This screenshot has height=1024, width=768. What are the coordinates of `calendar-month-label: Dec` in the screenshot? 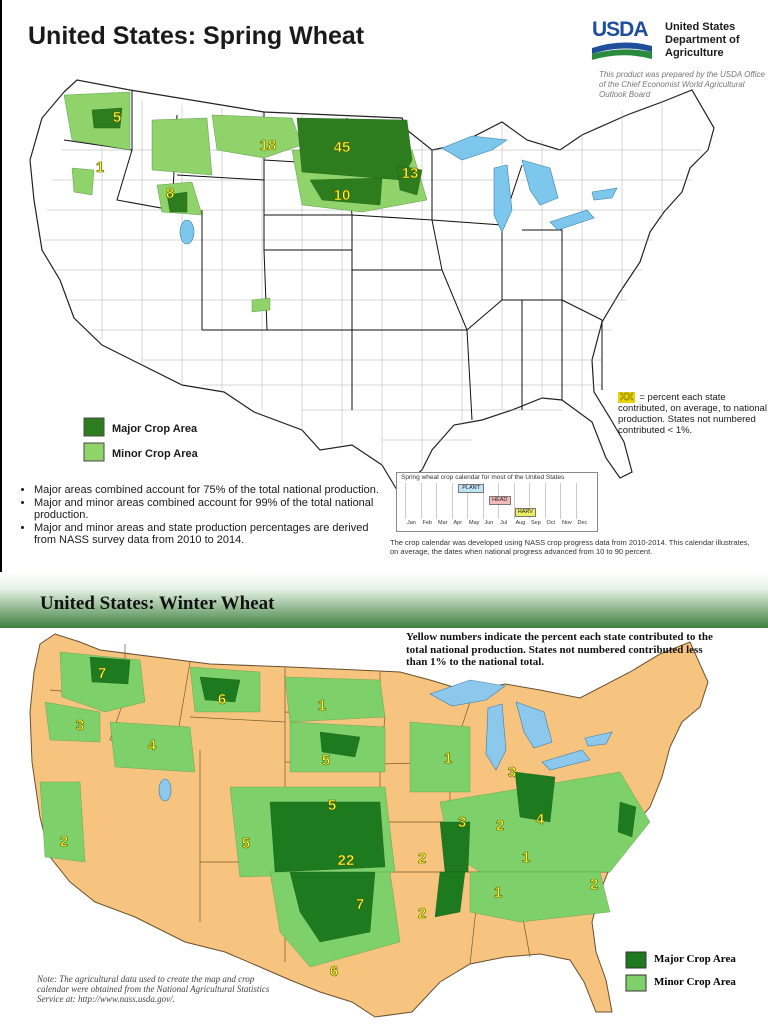 It's located at (582, 523).